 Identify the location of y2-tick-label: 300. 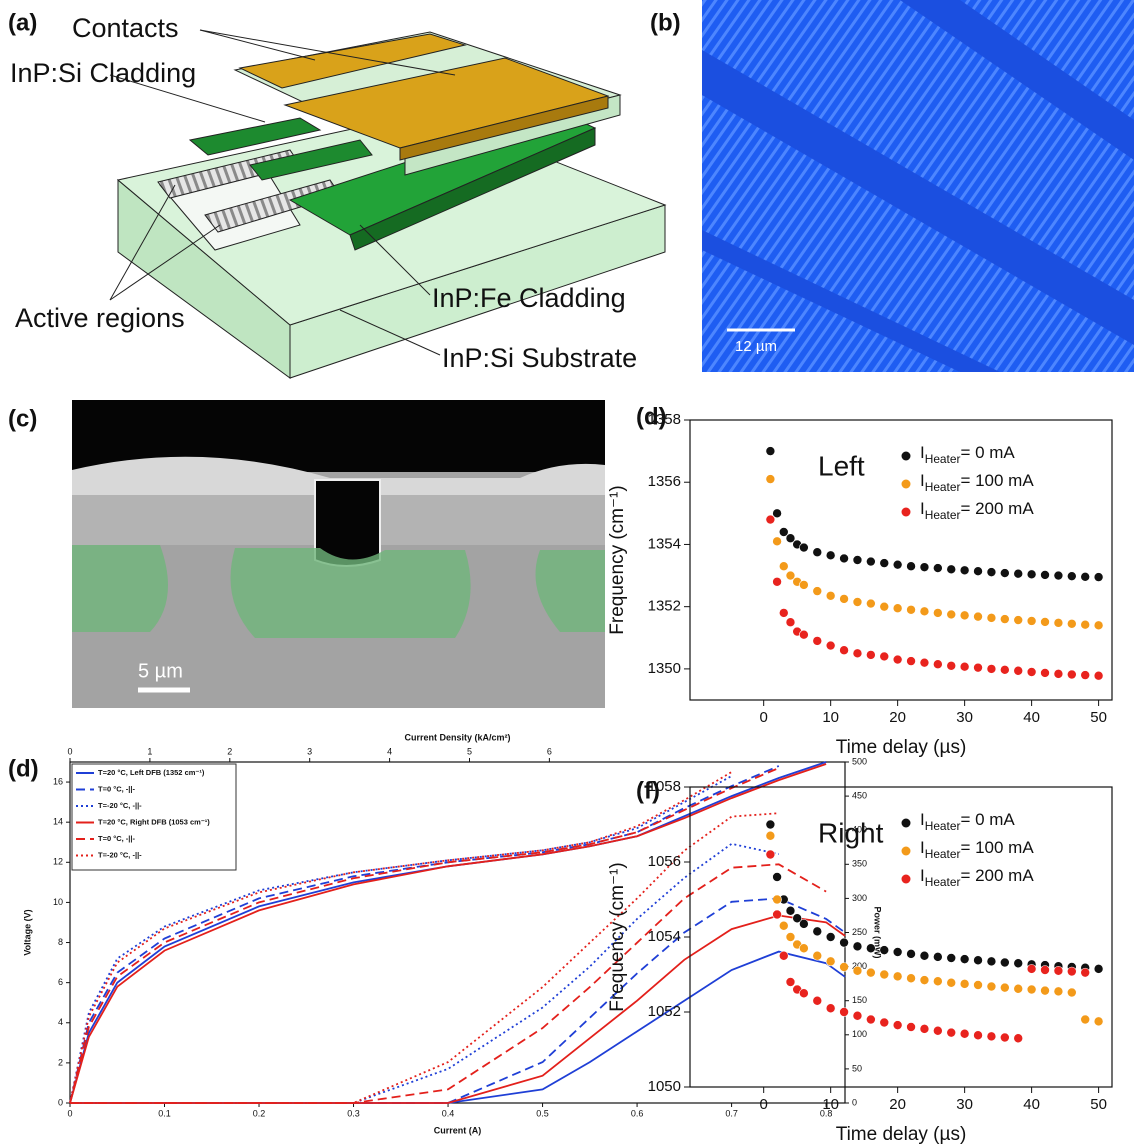
(859, 898).